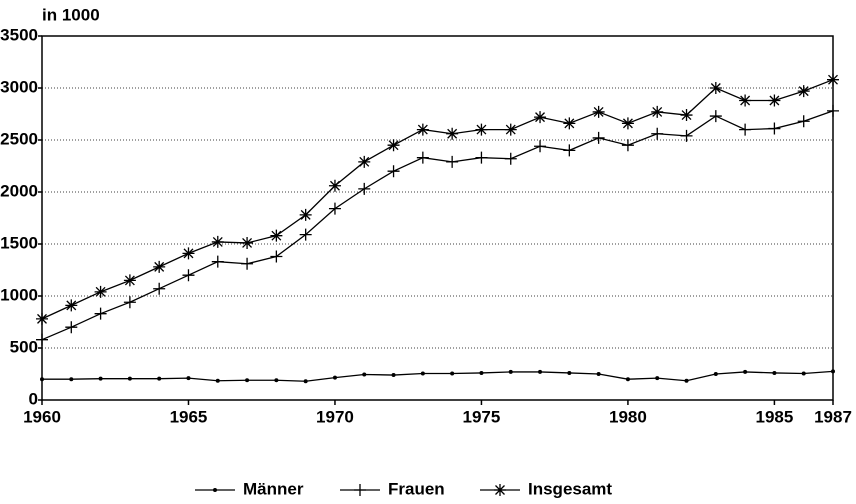 The image size is (856, 504). What do you see at coordinates (628, 416) in the screenshot?
I see `x-tick-label: 1980` at bounding box center [628, 416].